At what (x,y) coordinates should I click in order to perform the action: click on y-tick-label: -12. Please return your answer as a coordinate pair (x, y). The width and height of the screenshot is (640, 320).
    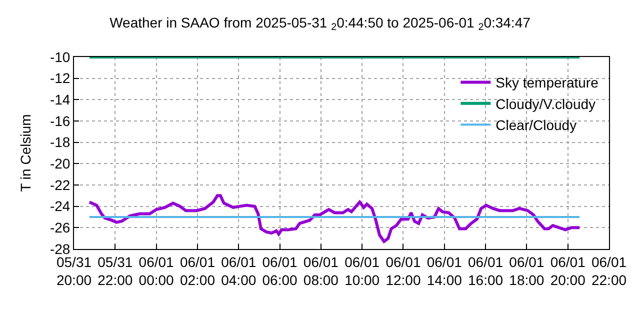
    Looking at the image, I should click on (60, 78).